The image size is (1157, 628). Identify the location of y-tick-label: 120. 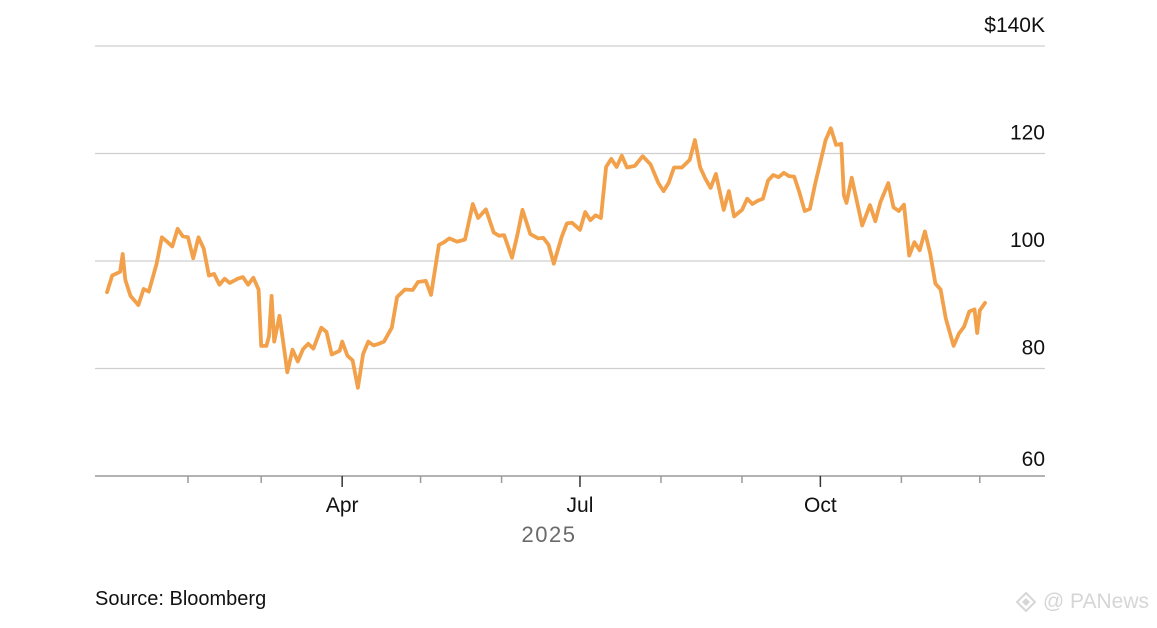
(1027, 133).